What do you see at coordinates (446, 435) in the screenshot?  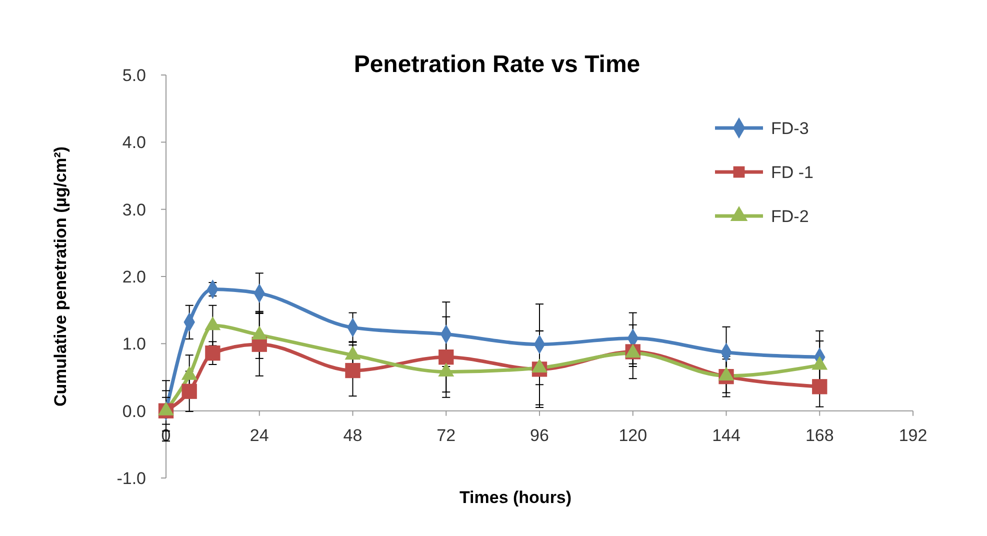 I see `x-tick-label: 72` at bounding box center [446, 435].